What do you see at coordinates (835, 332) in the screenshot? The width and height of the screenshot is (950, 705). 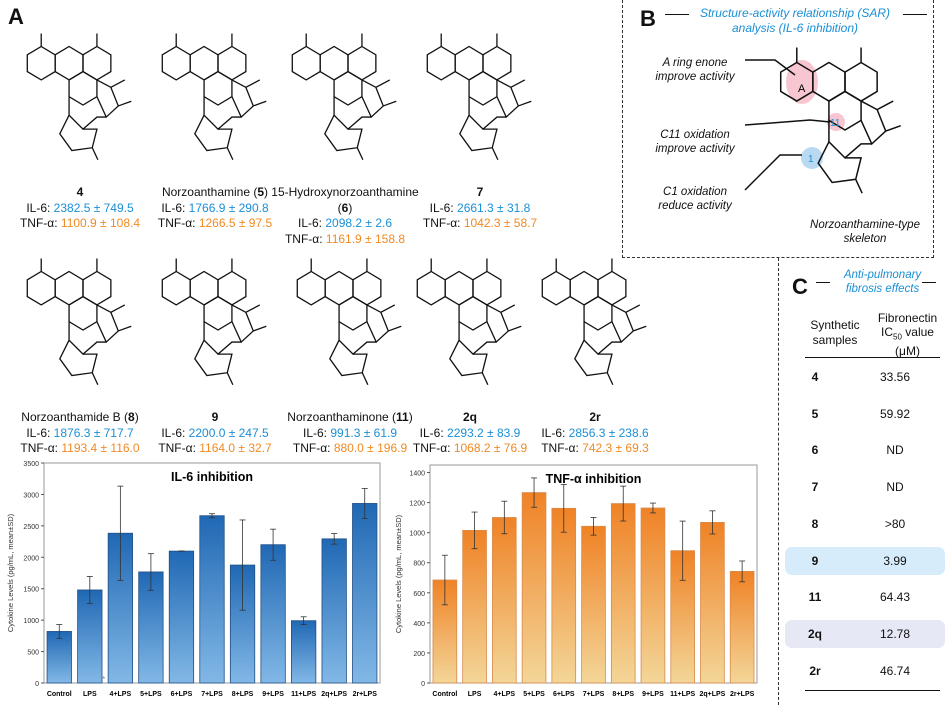 I see `col-header-samples: Synthetic samples` at bounding box center [835, 332].